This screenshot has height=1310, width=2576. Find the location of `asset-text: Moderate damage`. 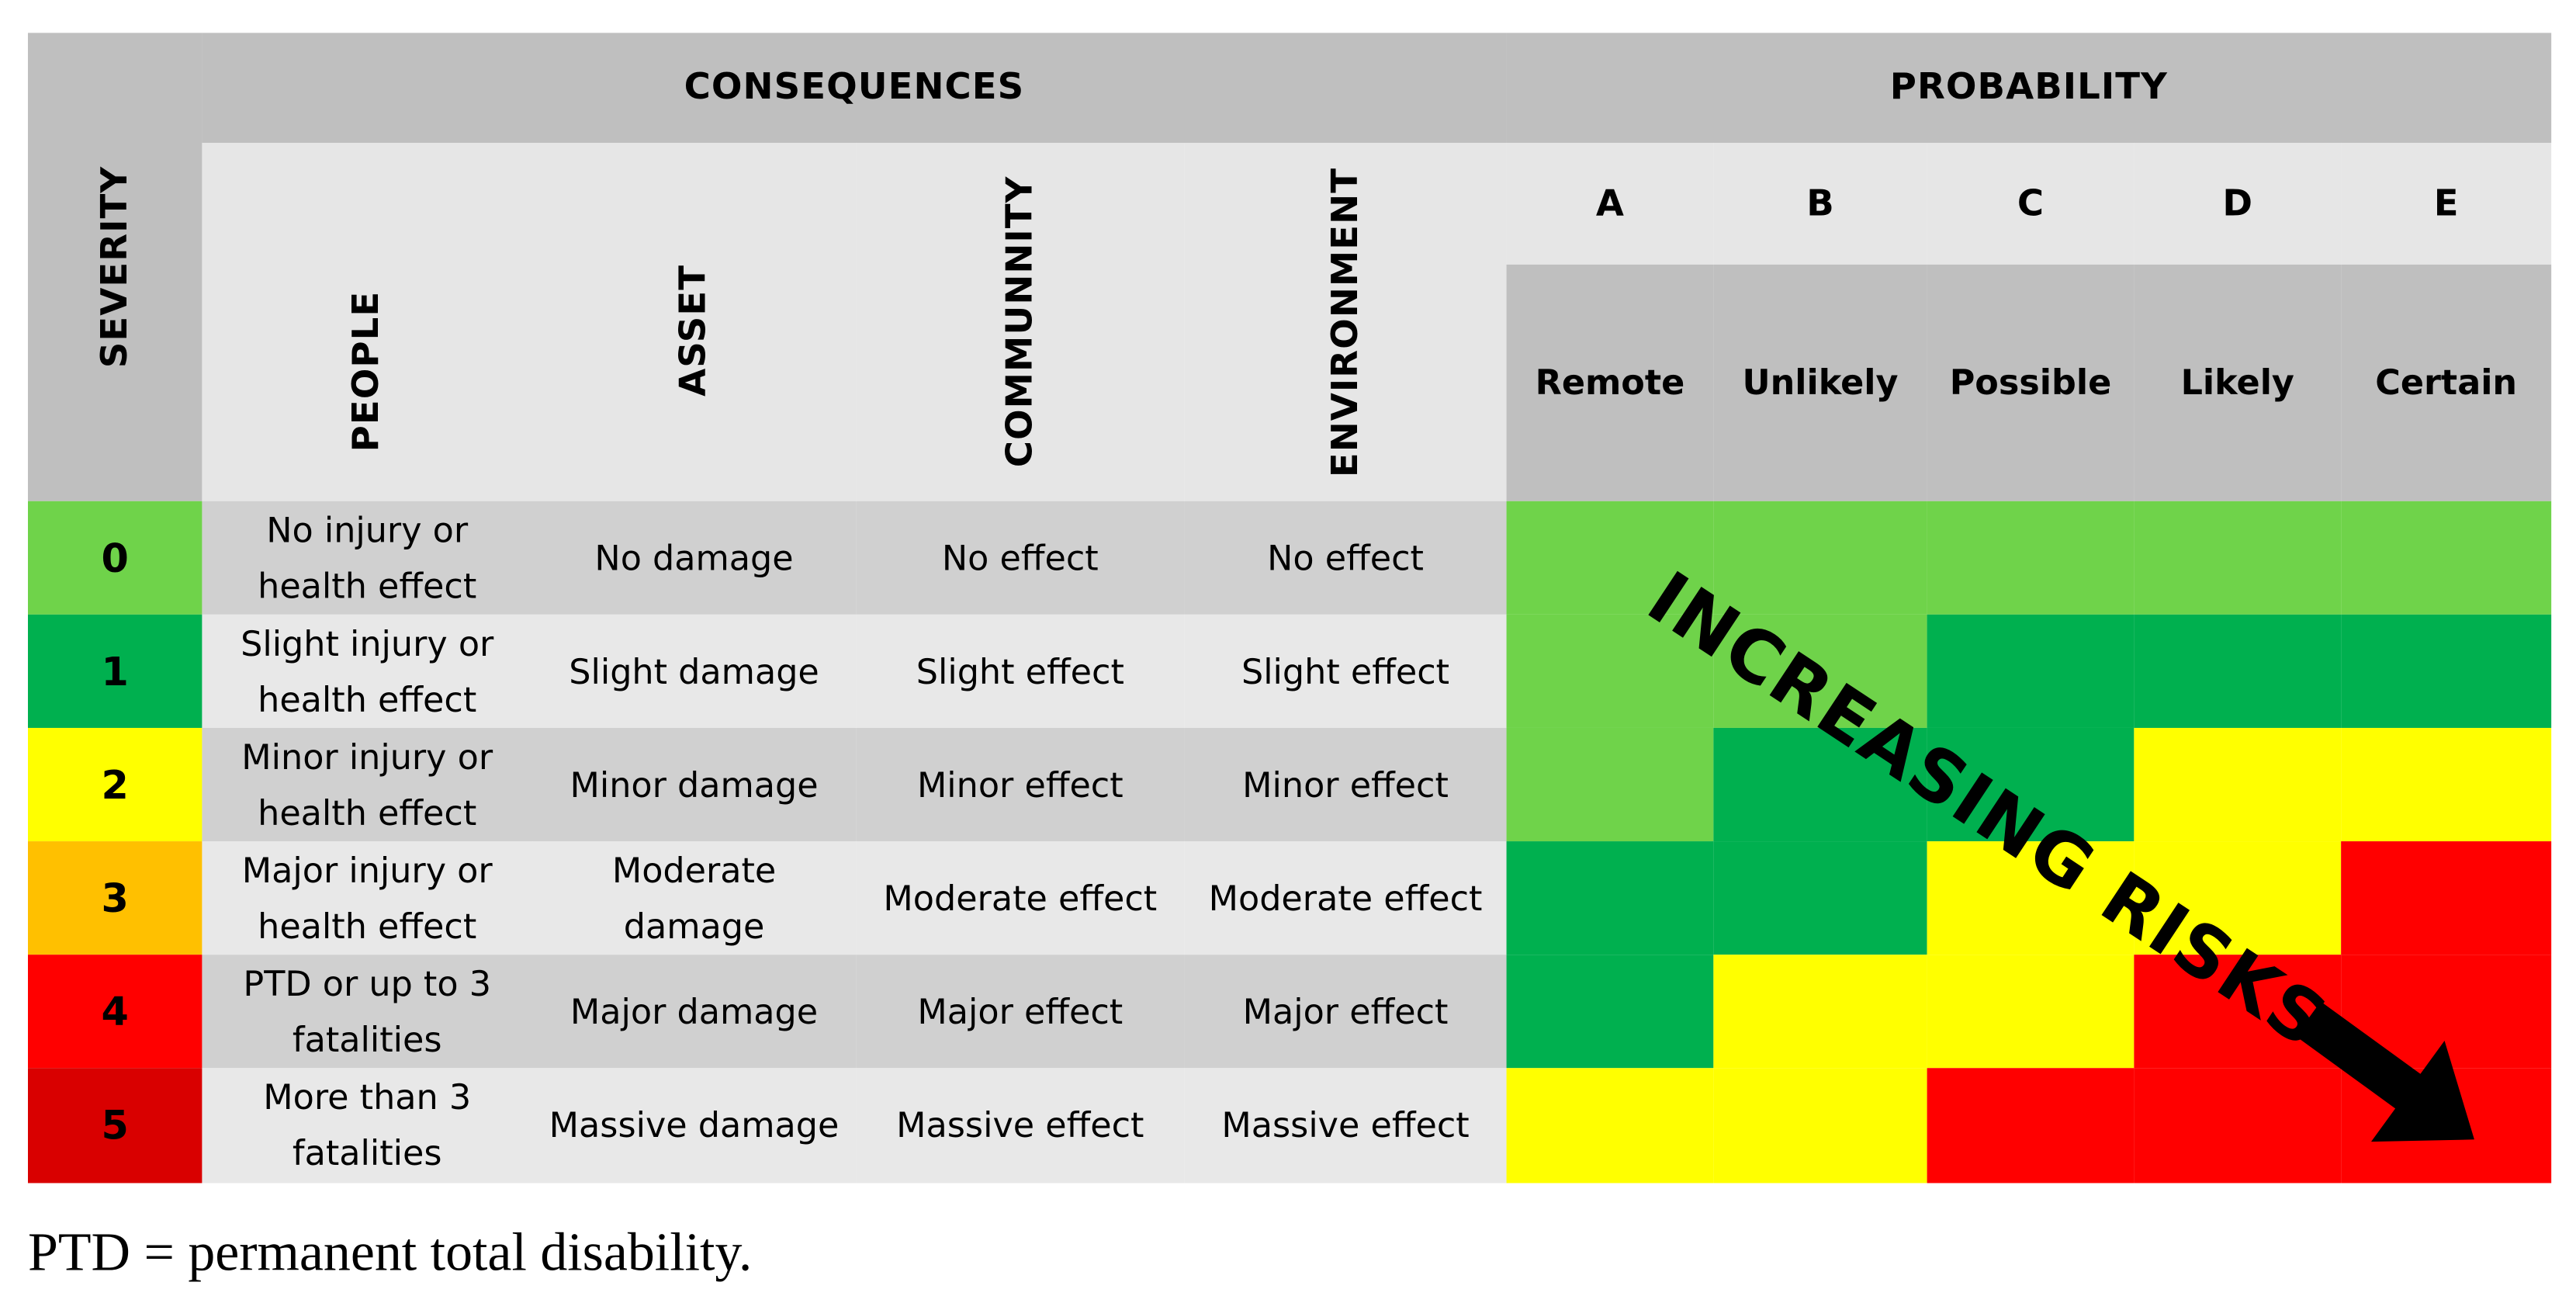

asset-text: Moderate damage is located at coordinates (694, 898).